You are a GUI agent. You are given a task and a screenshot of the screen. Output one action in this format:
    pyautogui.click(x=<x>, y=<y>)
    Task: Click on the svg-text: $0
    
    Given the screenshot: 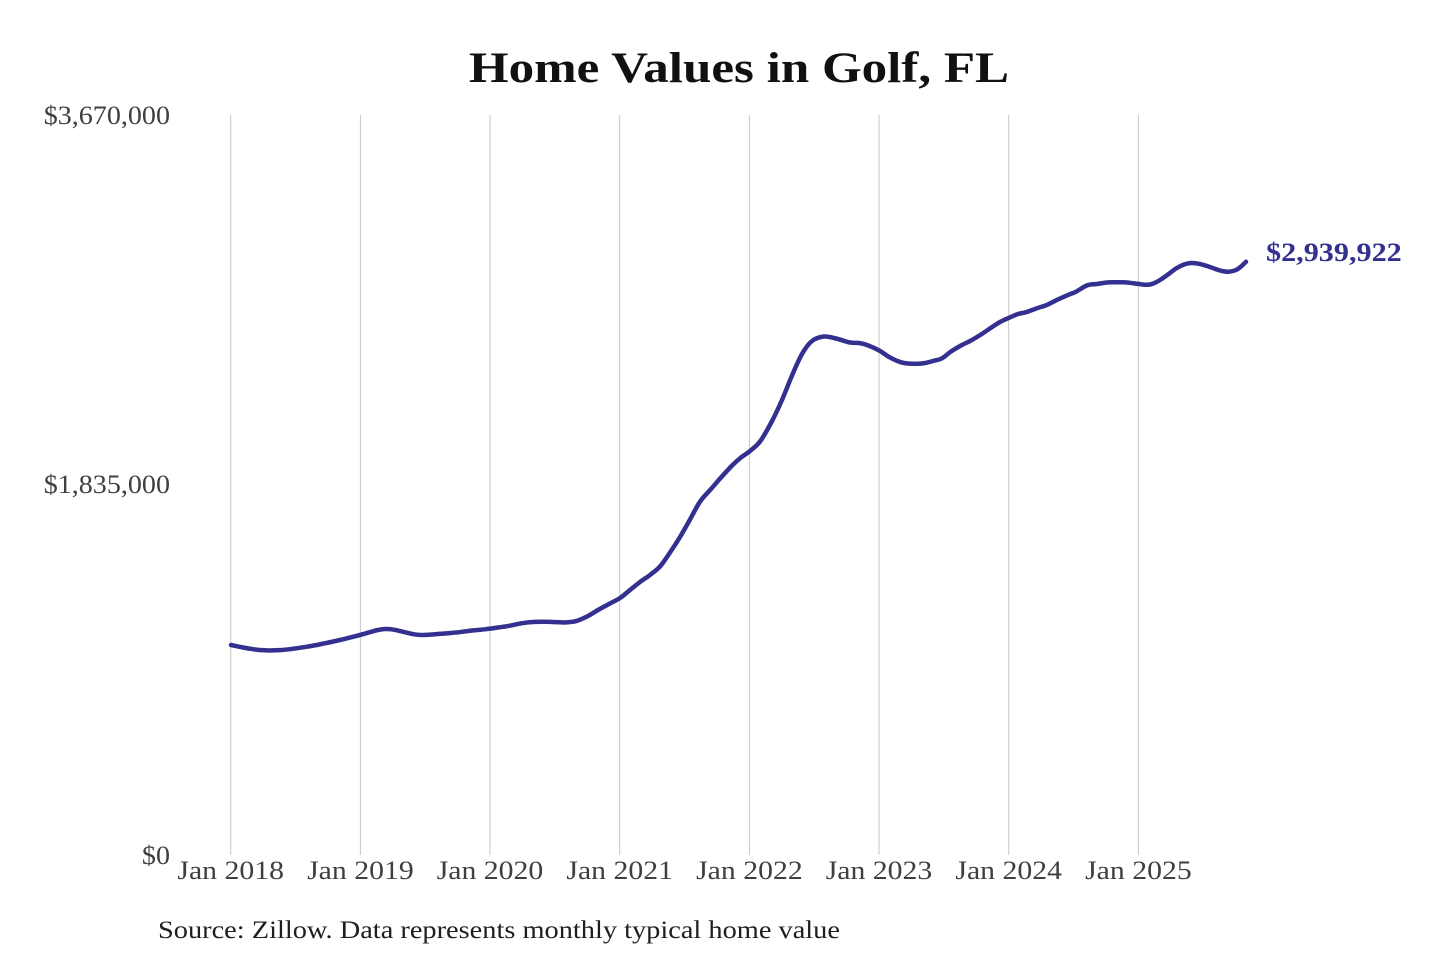 What is the action you would take?
    pyautogui.click(x=156, y=855)
    